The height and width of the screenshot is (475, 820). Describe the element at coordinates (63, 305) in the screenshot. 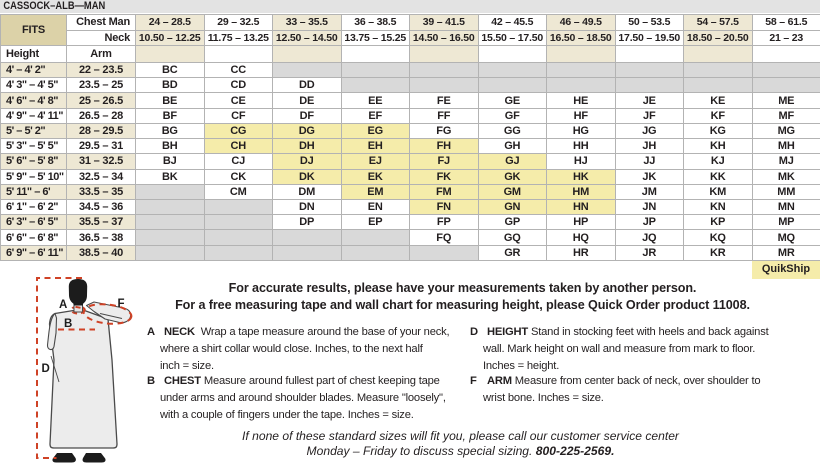

I see `svg-text: A` at that location.